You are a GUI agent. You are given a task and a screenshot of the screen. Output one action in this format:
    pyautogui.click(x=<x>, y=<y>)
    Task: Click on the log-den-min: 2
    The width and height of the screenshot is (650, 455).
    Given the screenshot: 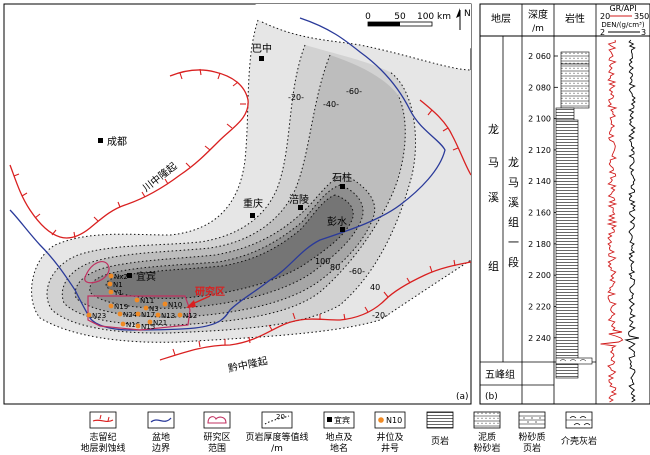 What is the action you would take?
    pyautogui.click(x=602, y=32)
    